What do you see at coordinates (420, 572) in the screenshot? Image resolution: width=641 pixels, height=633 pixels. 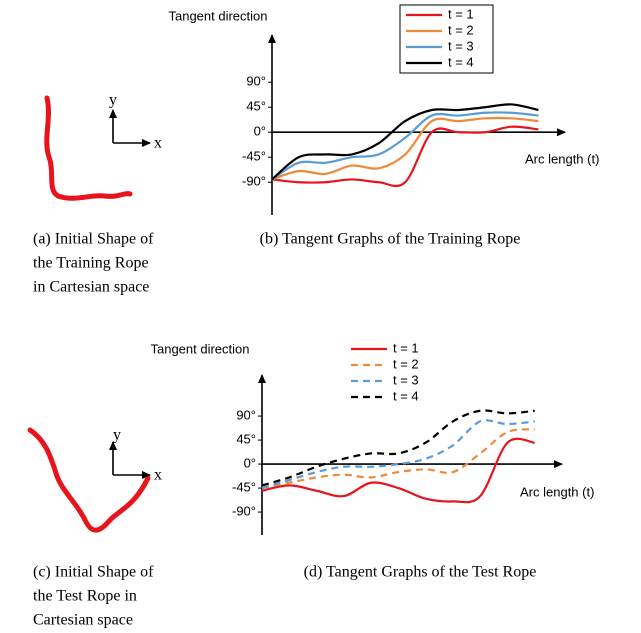 I see `caption: (d) Tangent Graphs of the Test Rope` at bounding box center [420, 572].